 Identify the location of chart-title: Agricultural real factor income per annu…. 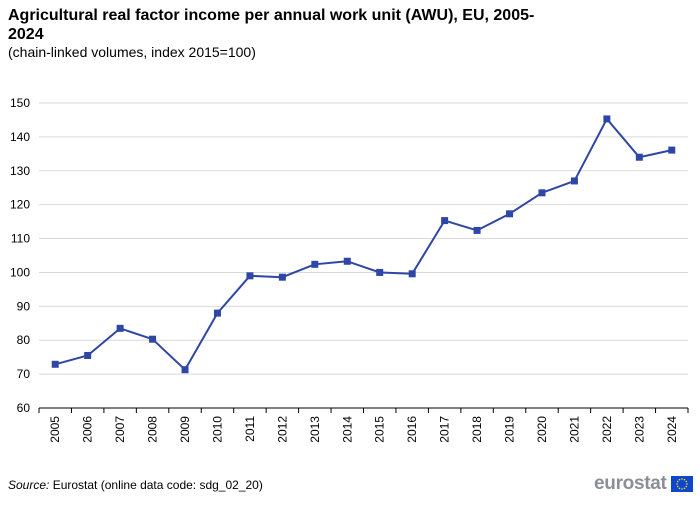
(271, 25).